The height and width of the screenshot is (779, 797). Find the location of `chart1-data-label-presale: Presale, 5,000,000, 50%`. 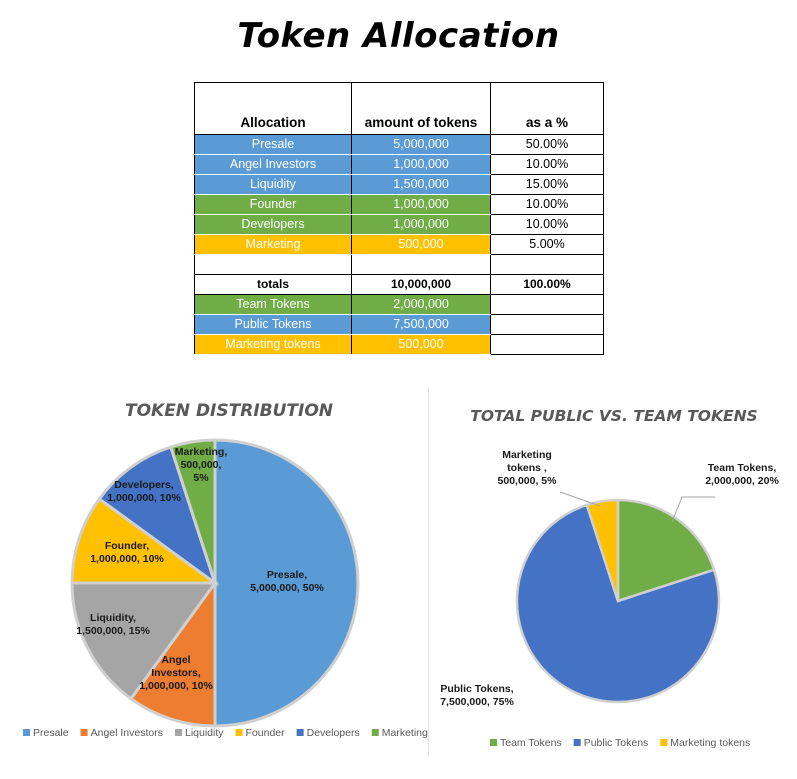

chart1-data-label-presale: Presale, 5,000,000, 50% is located at coordinates (287, 581).